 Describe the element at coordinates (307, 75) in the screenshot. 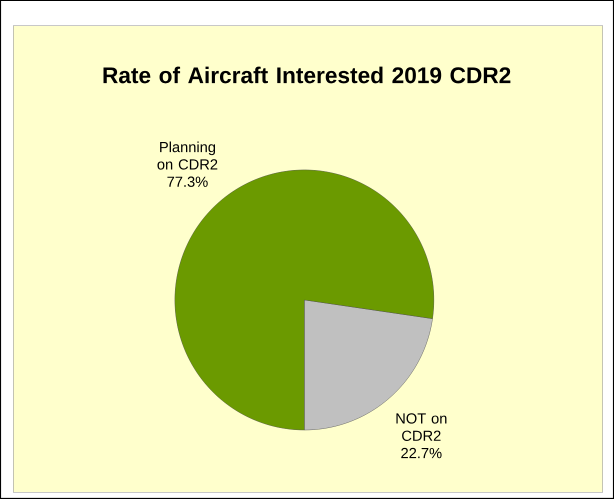

I see `chart-title: Rate of Aircraft Interested 2019 CDR2` at that location.